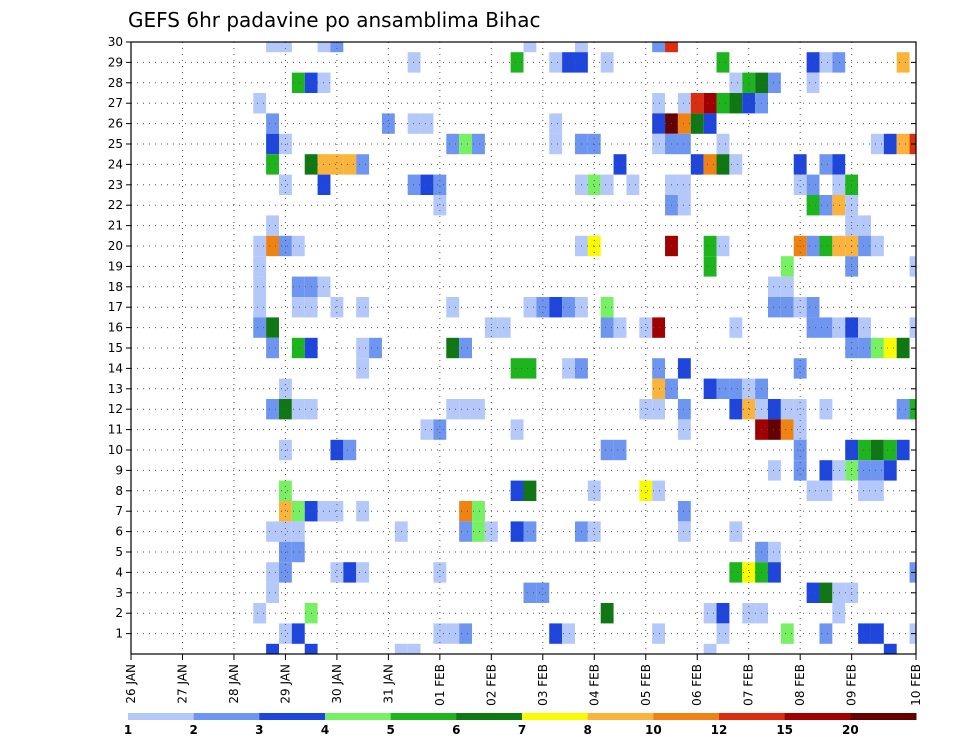 The image size is (960, 742). I want to click on y-tick-label: 22, so click(115, 205).